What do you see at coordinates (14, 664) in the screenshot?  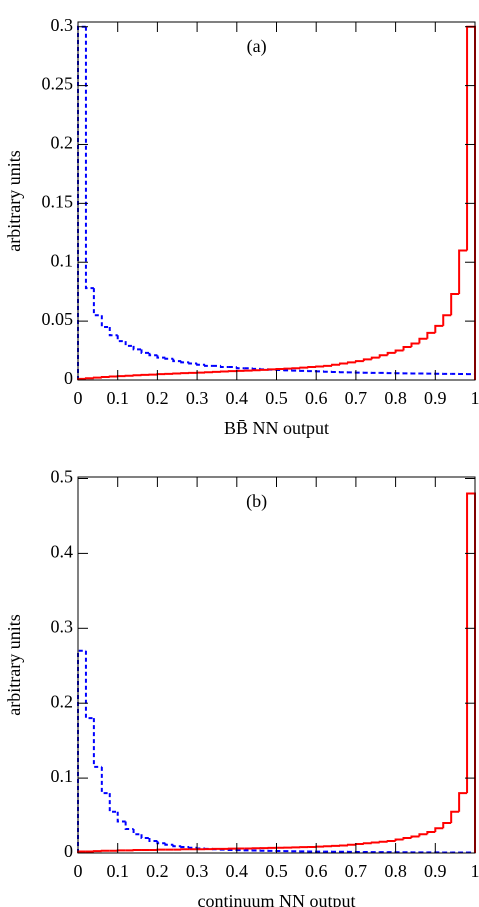 I see `y-axis-label: arbitrary units` at bounding box center [14, 664].